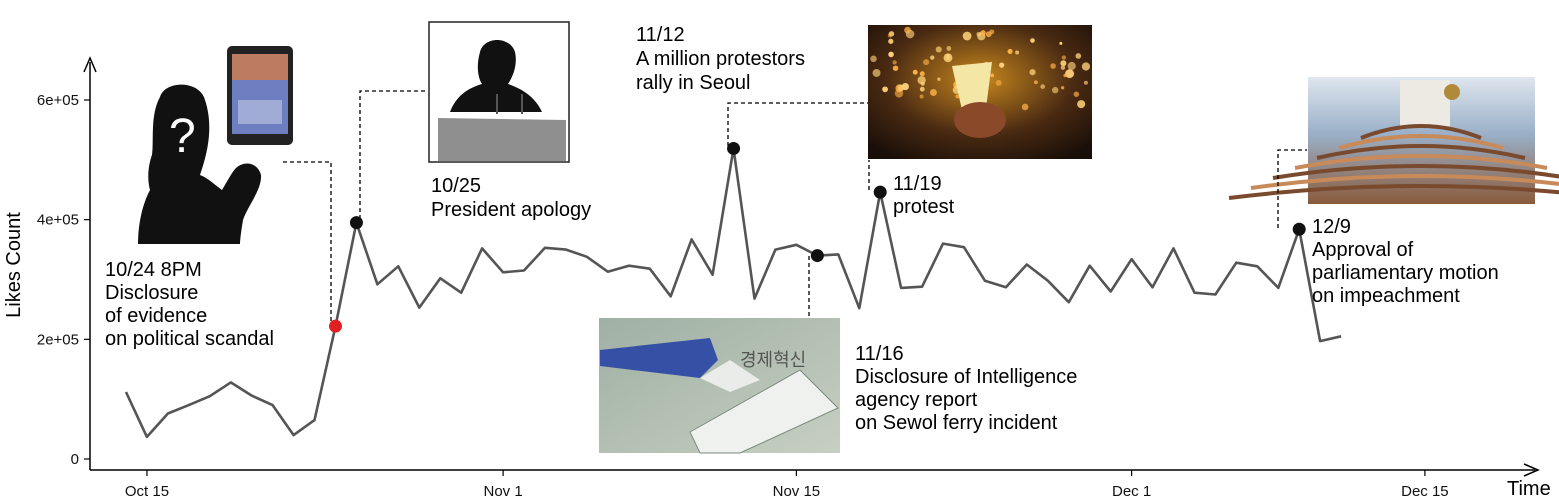  Describe the element at coordinates (147, 491) in the screenshot. I see `x-tick-label: Oct 15` at that location.